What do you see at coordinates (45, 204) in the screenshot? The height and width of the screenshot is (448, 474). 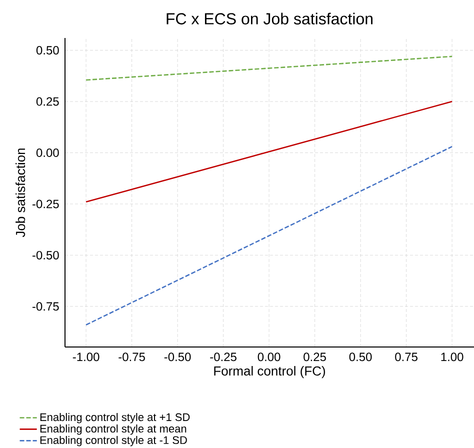 I see `y-tick-label: -0.25` at bounding box center [45, 204].